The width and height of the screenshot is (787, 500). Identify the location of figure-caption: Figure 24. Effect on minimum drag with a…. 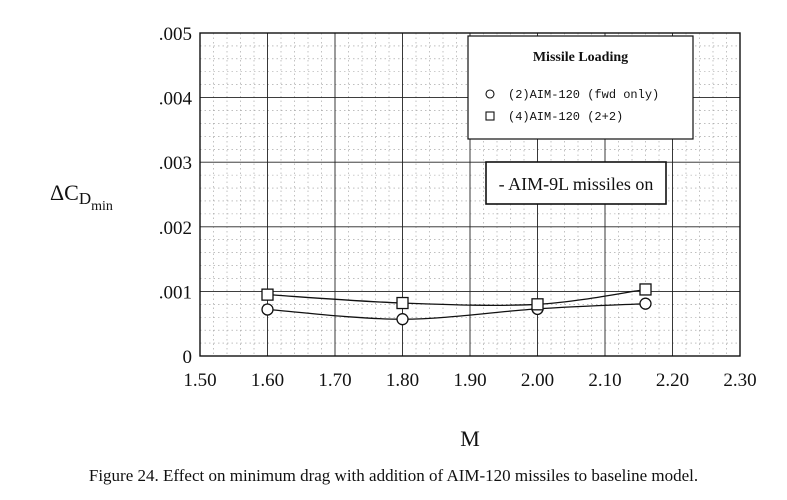
(393, 475).